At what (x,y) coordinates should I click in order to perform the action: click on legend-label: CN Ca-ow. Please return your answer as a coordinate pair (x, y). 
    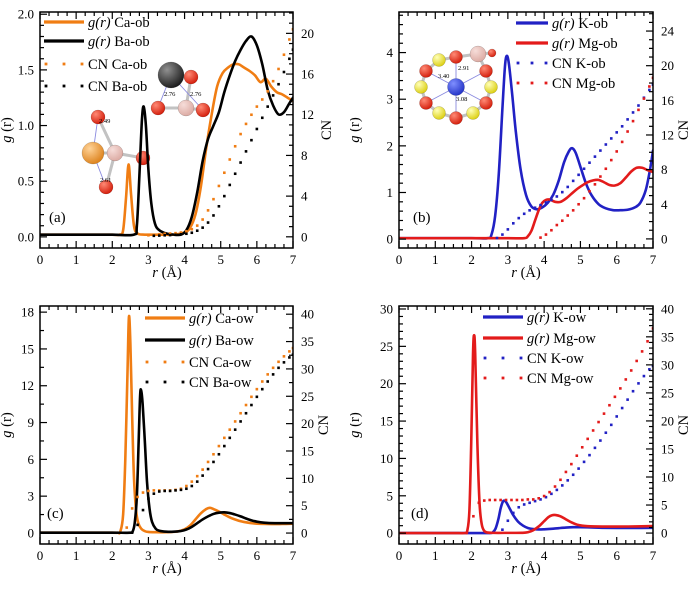
    Looking at the image, I should click on (220, 363).